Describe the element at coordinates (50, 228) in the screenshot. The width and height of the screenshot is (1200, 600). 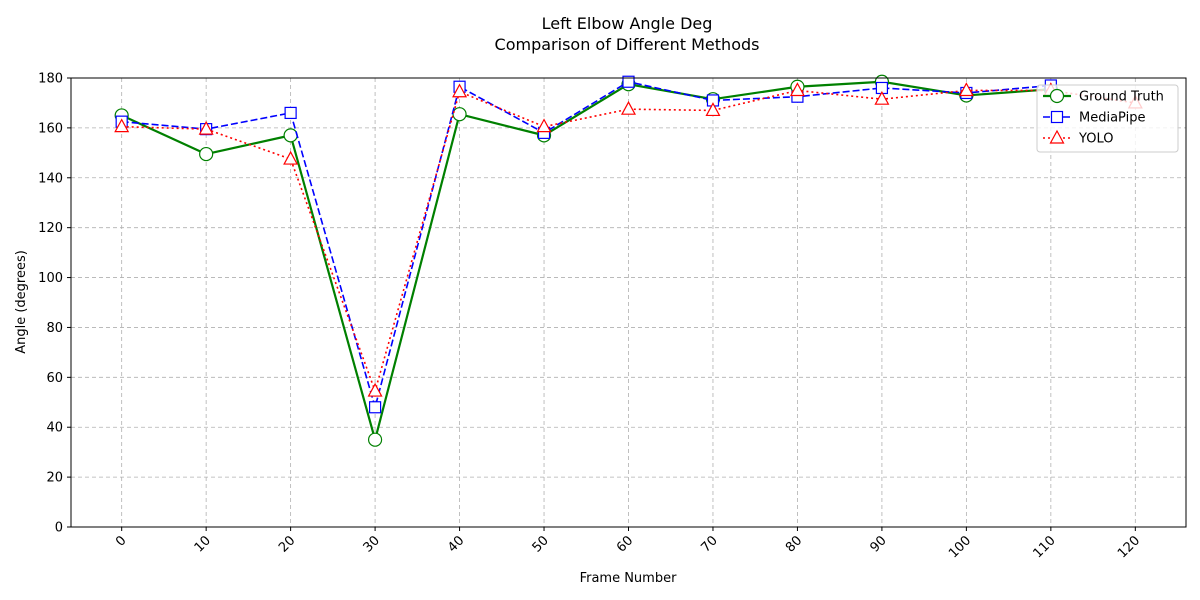
I see `y-tick-label: 120` at that location.